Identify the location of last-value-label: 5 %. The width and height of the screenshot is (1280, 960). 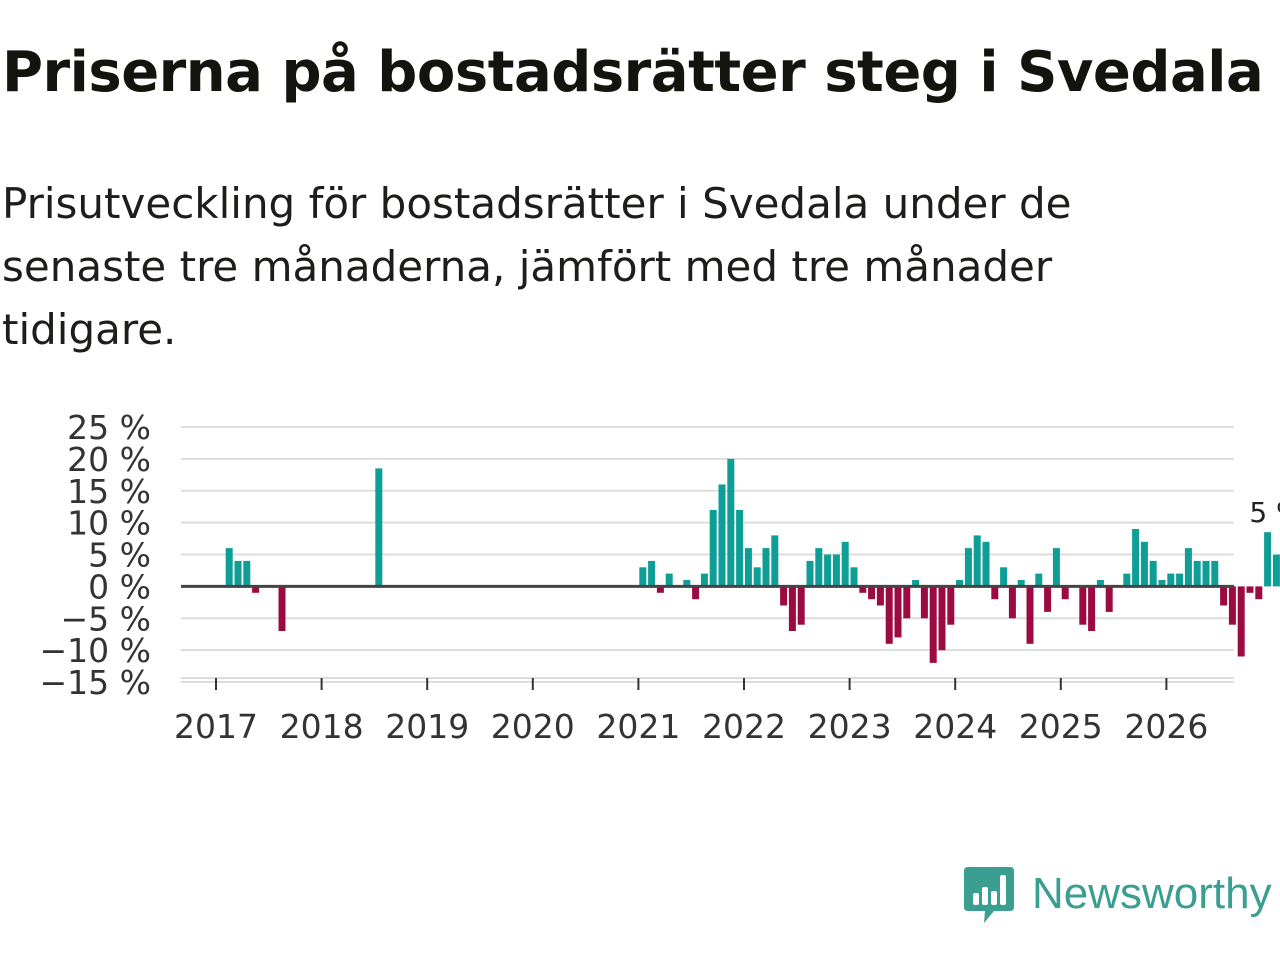
(1264, 512).